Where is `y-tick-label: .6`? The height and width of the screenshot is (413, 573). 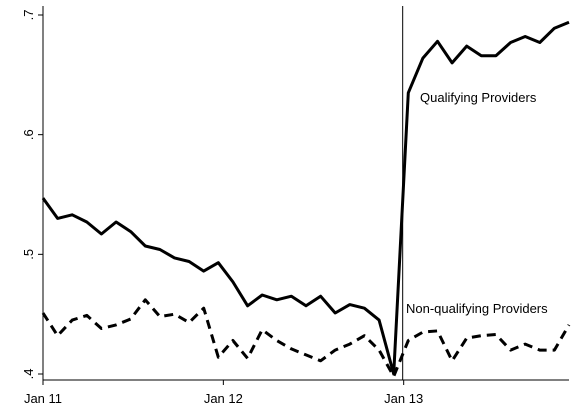 y-tick-label: .6 is located at coordinates (28, 134).